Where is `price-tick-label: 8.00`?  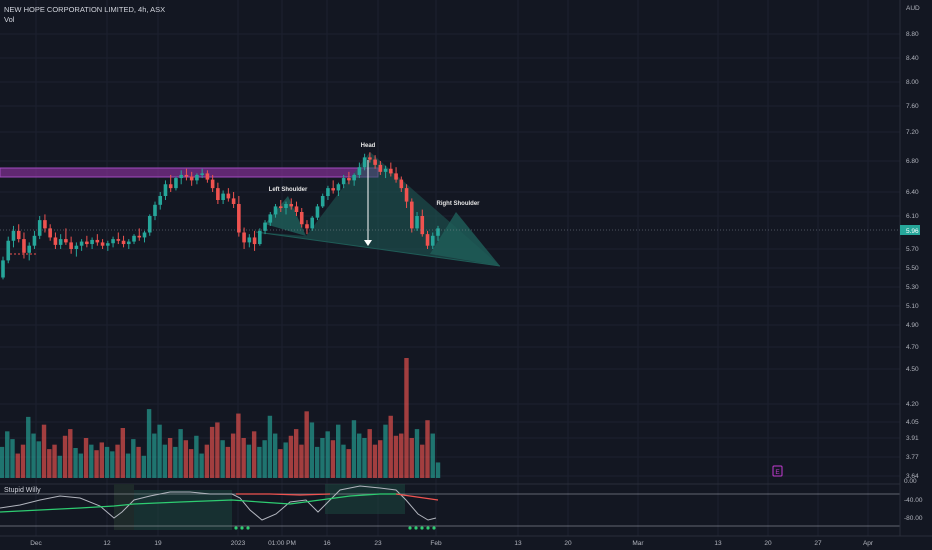 price-tick-label: 8.00 is located at coordinates (912, 82).